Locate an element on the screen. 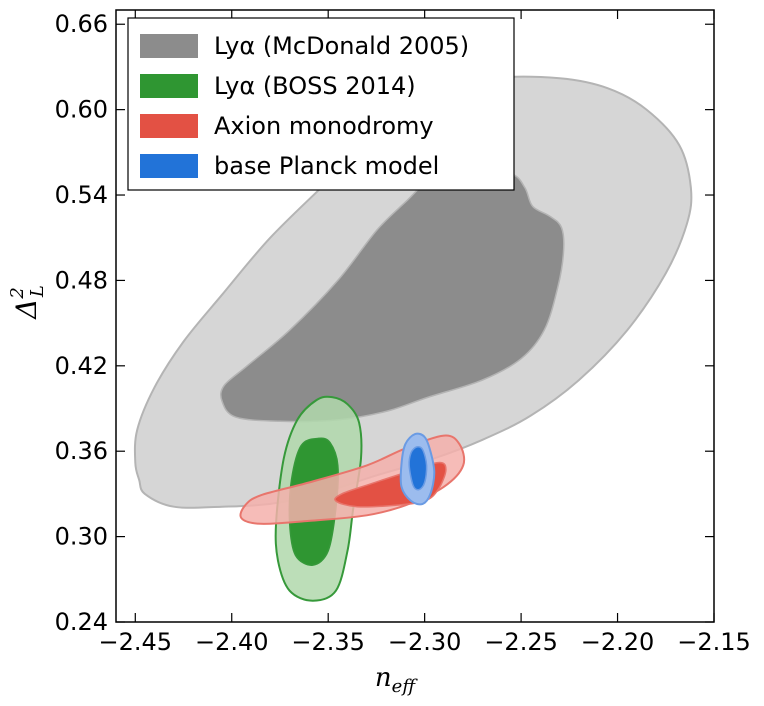 The height and width of the screenshot is (706, 764). y-tick-label: 0.54 is located at coordinates (81, 195).